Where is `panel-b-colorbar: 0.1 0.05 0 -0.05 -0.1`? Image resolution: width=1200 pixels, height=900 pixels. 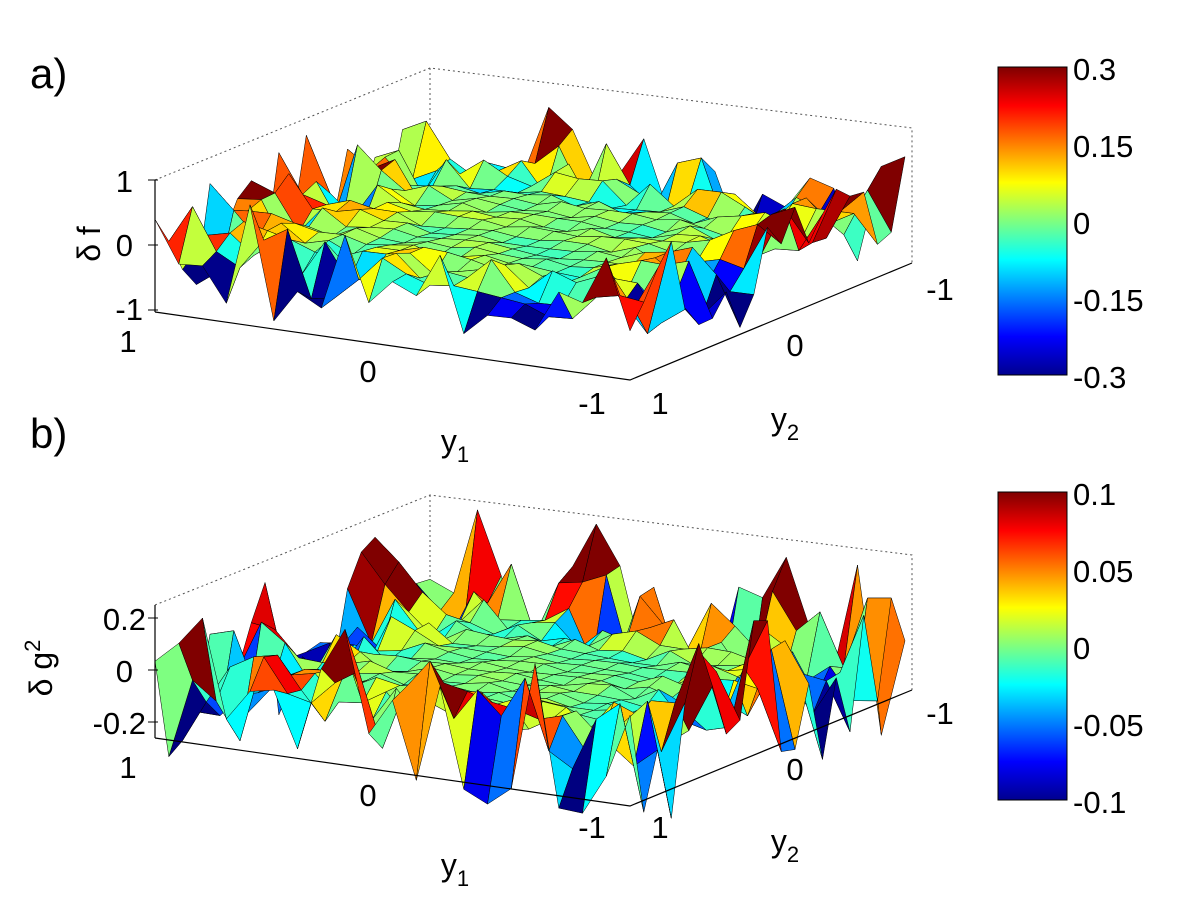
panel-b-colorbar: 0.1 0.05 0 -0.05 -0.1 is located at coordinates (1070, 648).